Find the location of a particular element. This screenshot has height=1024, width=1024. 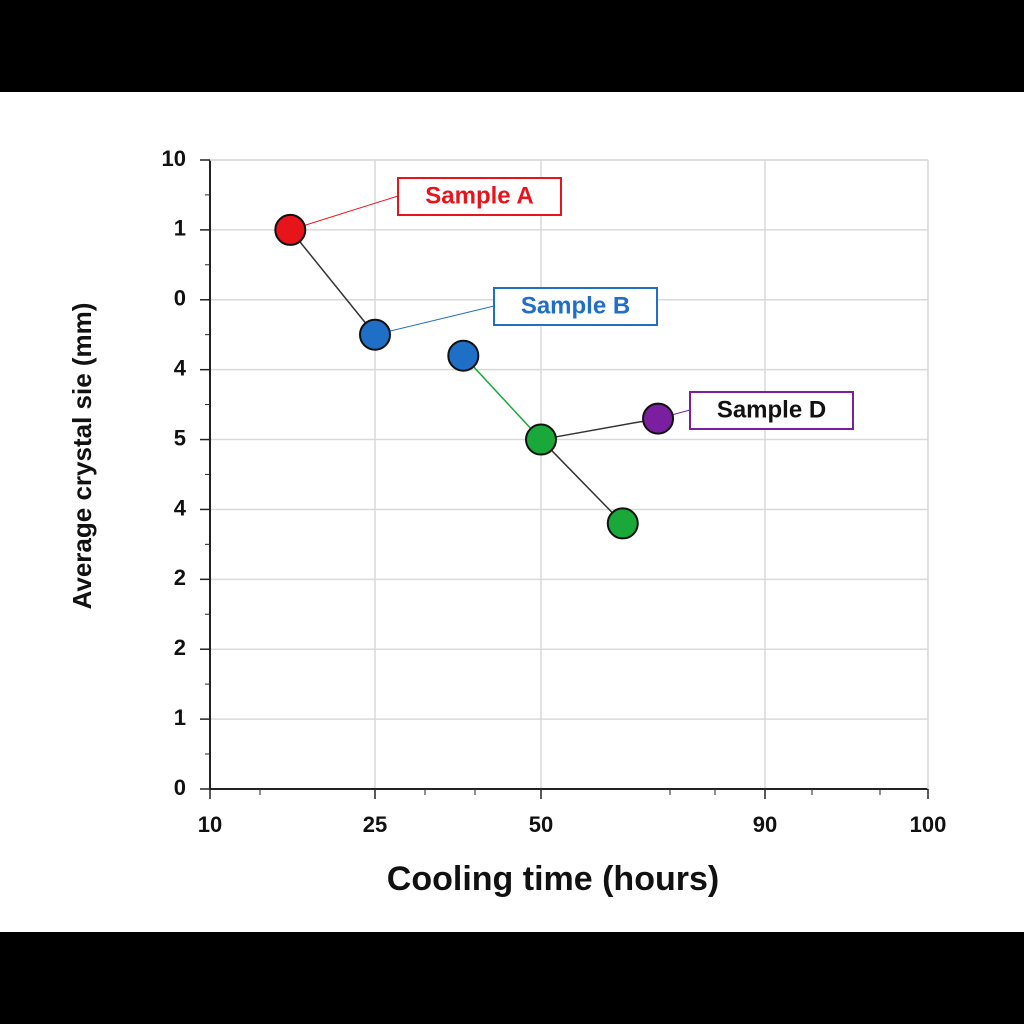

x-tick-label: 10 is located at coordinates (210, 824).